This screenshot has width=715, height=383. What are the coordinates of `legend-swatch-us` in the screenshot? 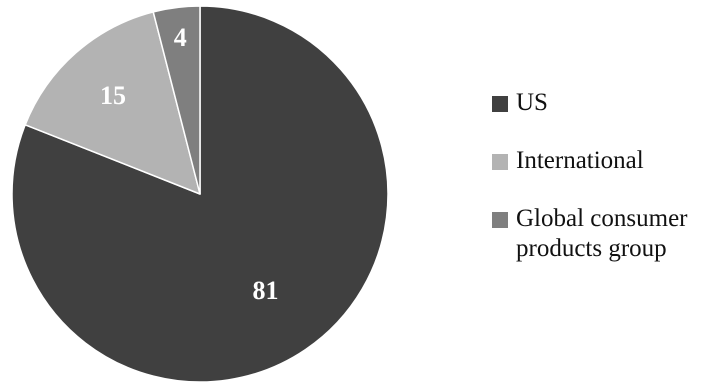 It's located at (500, 104).